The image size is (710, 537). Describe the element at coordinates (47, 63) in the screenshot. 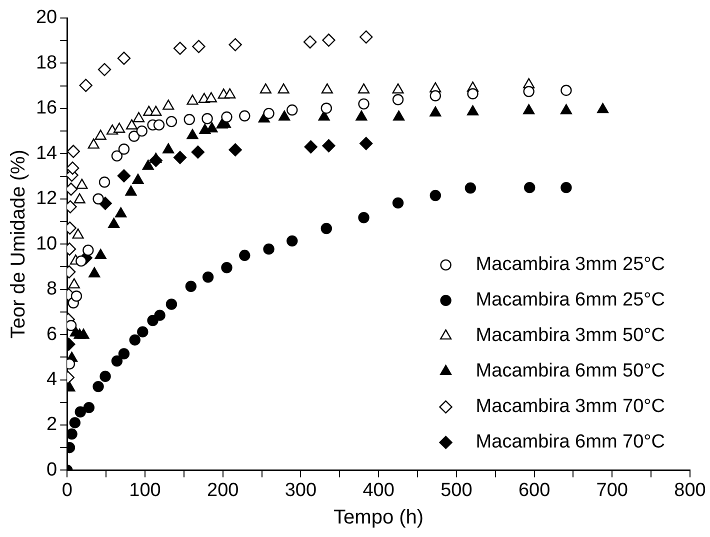

I see `y-tick-label: 18` at that location.